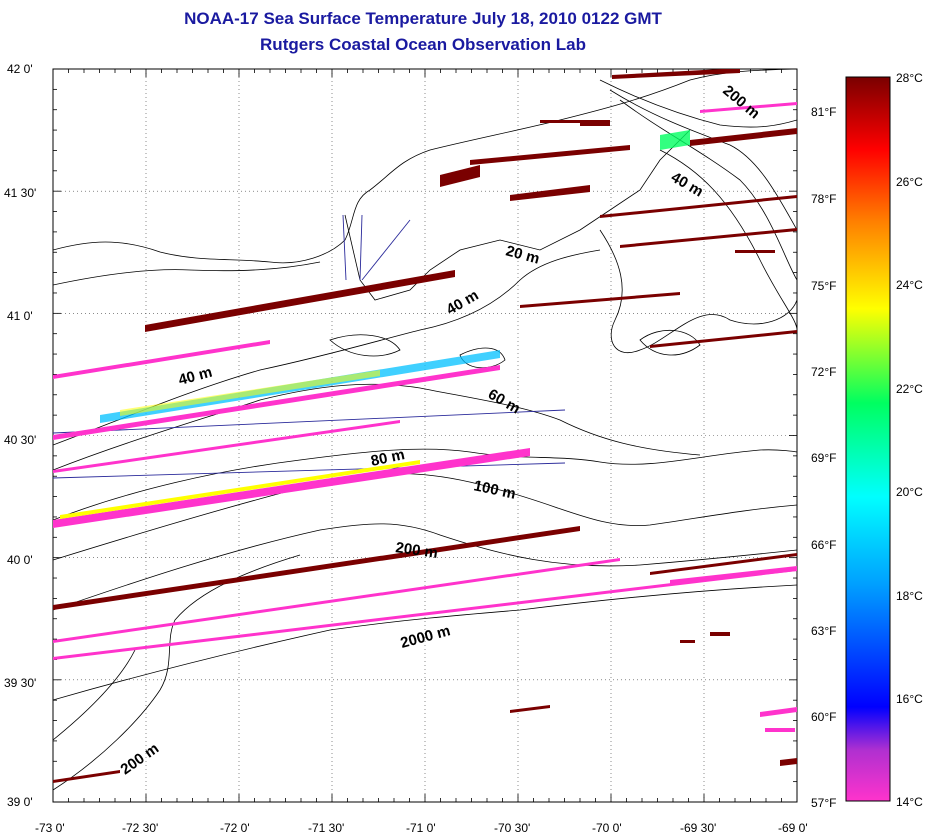 The image size is (936, 840). What do you see at coordinates (909, 389) in the screenshot?
I see `celsius-label: 22°C` at bounding box center [909, 389].